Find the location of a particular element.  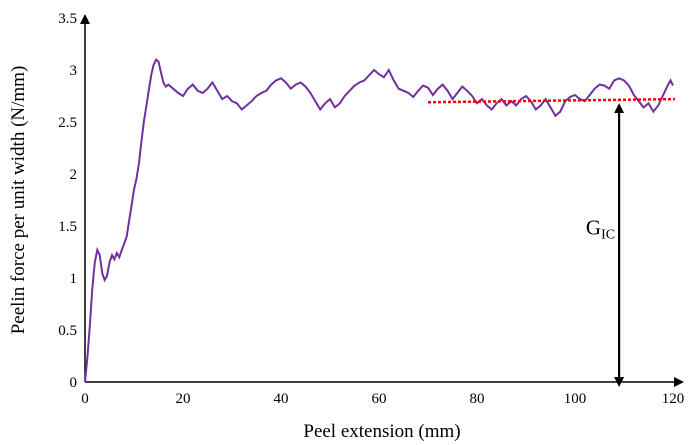

gic-label: GIC is located at coordinates (600, 228).